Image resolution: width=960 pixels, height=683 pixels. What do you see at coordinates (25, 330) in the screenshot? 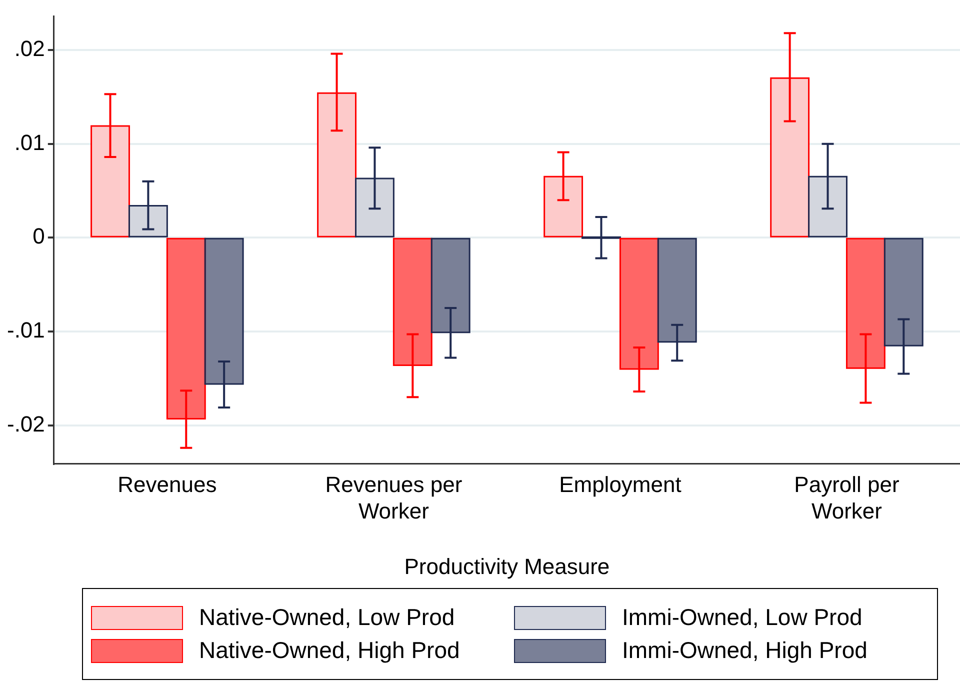
I see `y-tick-label: -.01` at bounding box center [25, 330].